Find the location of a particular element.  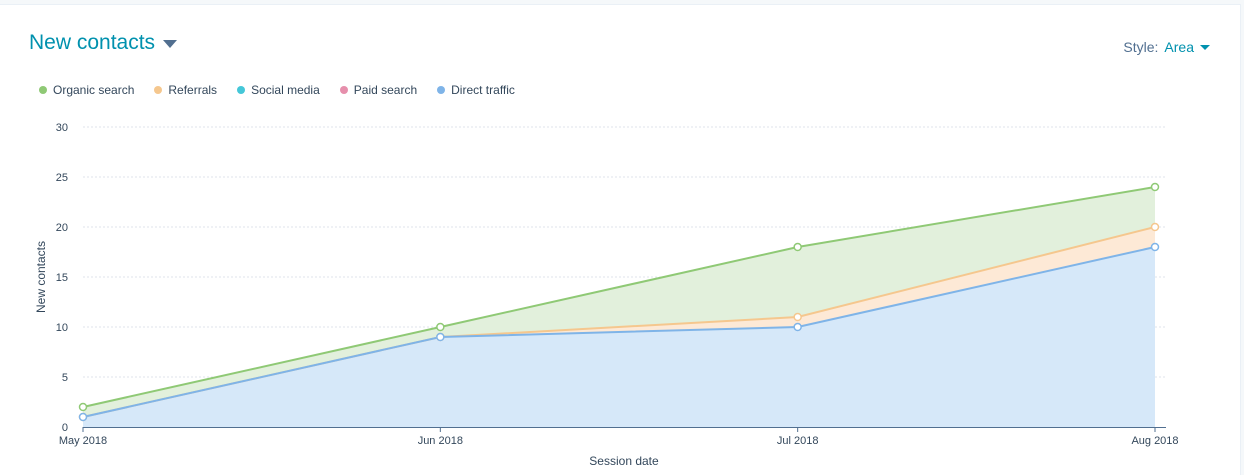

y-tick-label: 0 is located at coordinates (65, 428).